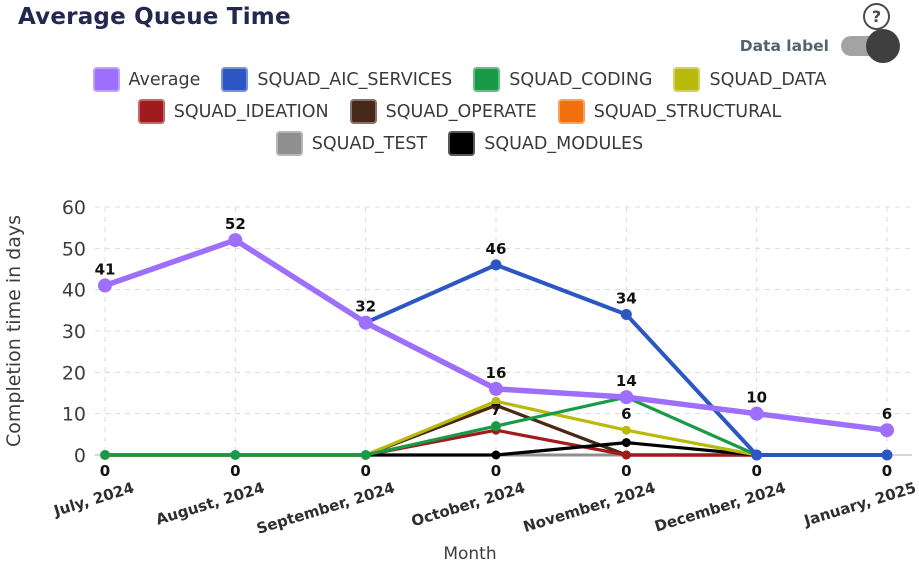 The height and width of the screenshot is (579, 919). Describe the element at coordinates (626, 455) in the screenshot. I see `data-point-squad_ideation` at that location.